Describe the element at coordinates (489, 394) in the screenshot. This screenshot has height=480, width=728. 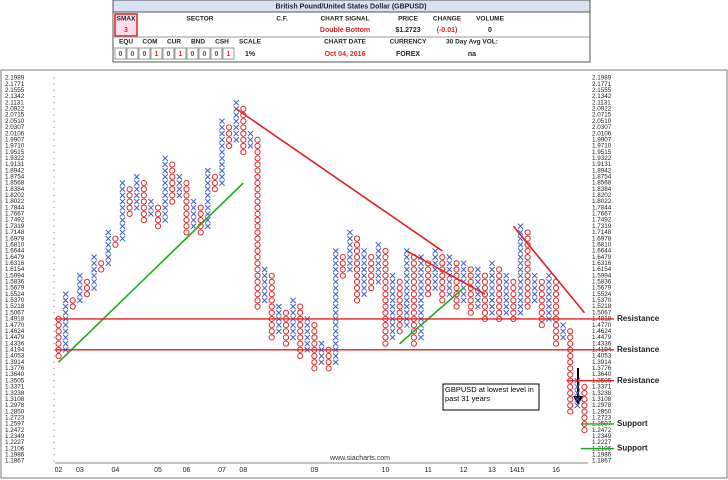
I see `annotation-wrap: GBPUSD at lowest level in past 31 years` at that location.